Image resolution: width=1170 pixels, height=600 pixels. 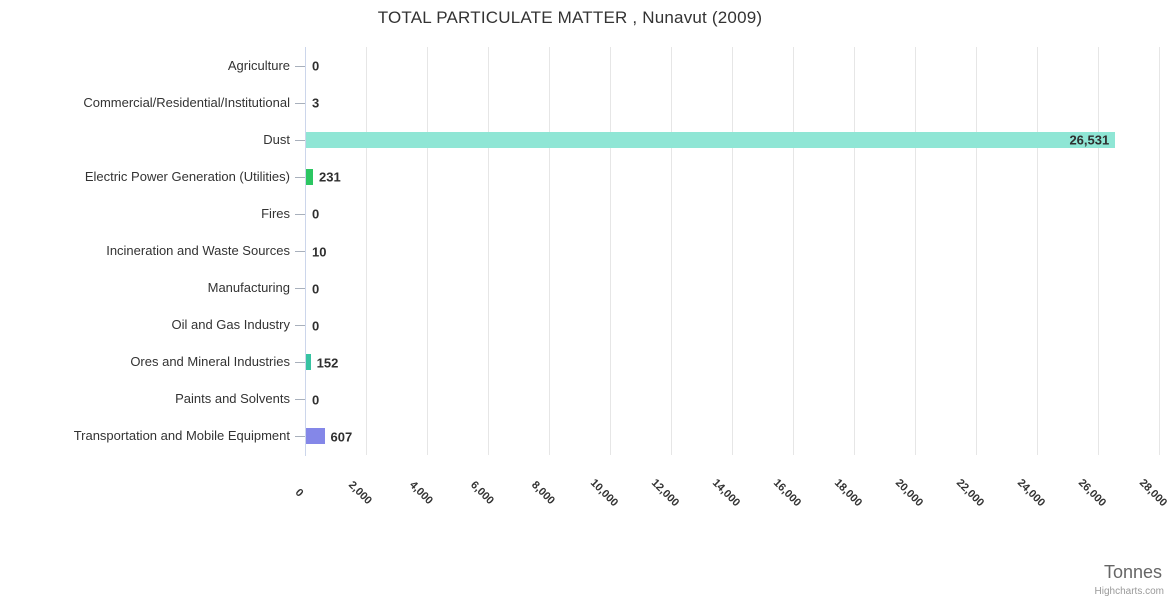 What do you see at coordinates (341, 437) in the screenshot?
I see `value-label: 607` at bounding box center [341, 437].